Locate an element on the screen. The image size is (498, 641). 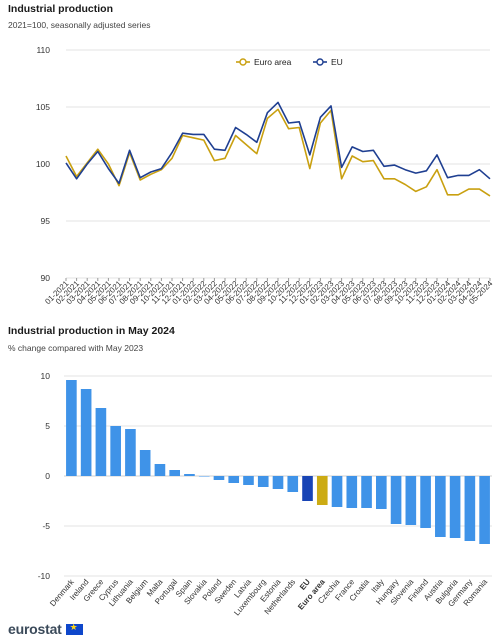
y-tick-label: 10 is located at coordinates (46, 376).